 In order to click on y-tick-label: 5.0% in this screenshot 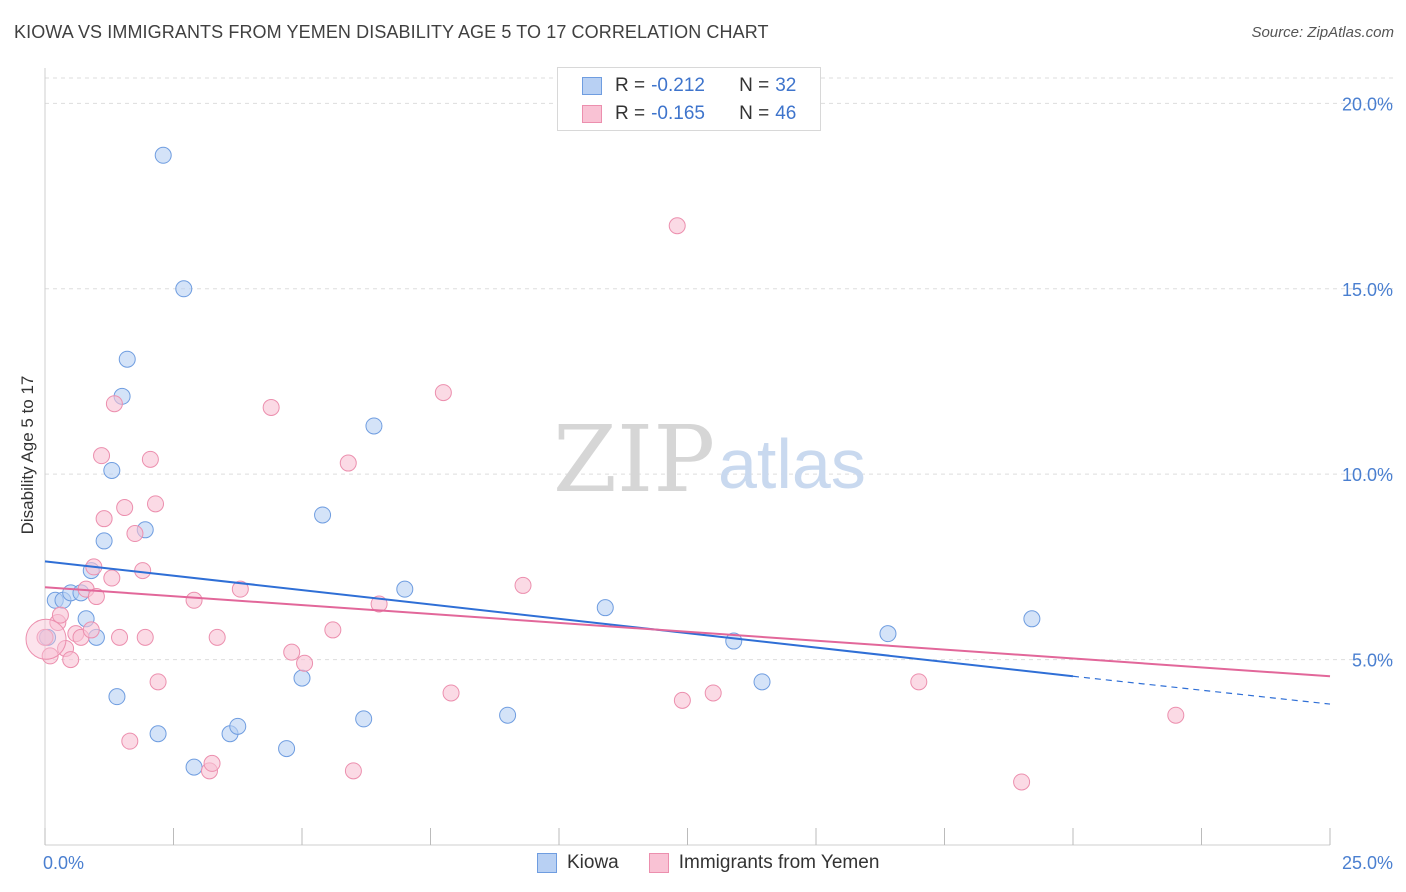, I will do `click(1372, 661)`.